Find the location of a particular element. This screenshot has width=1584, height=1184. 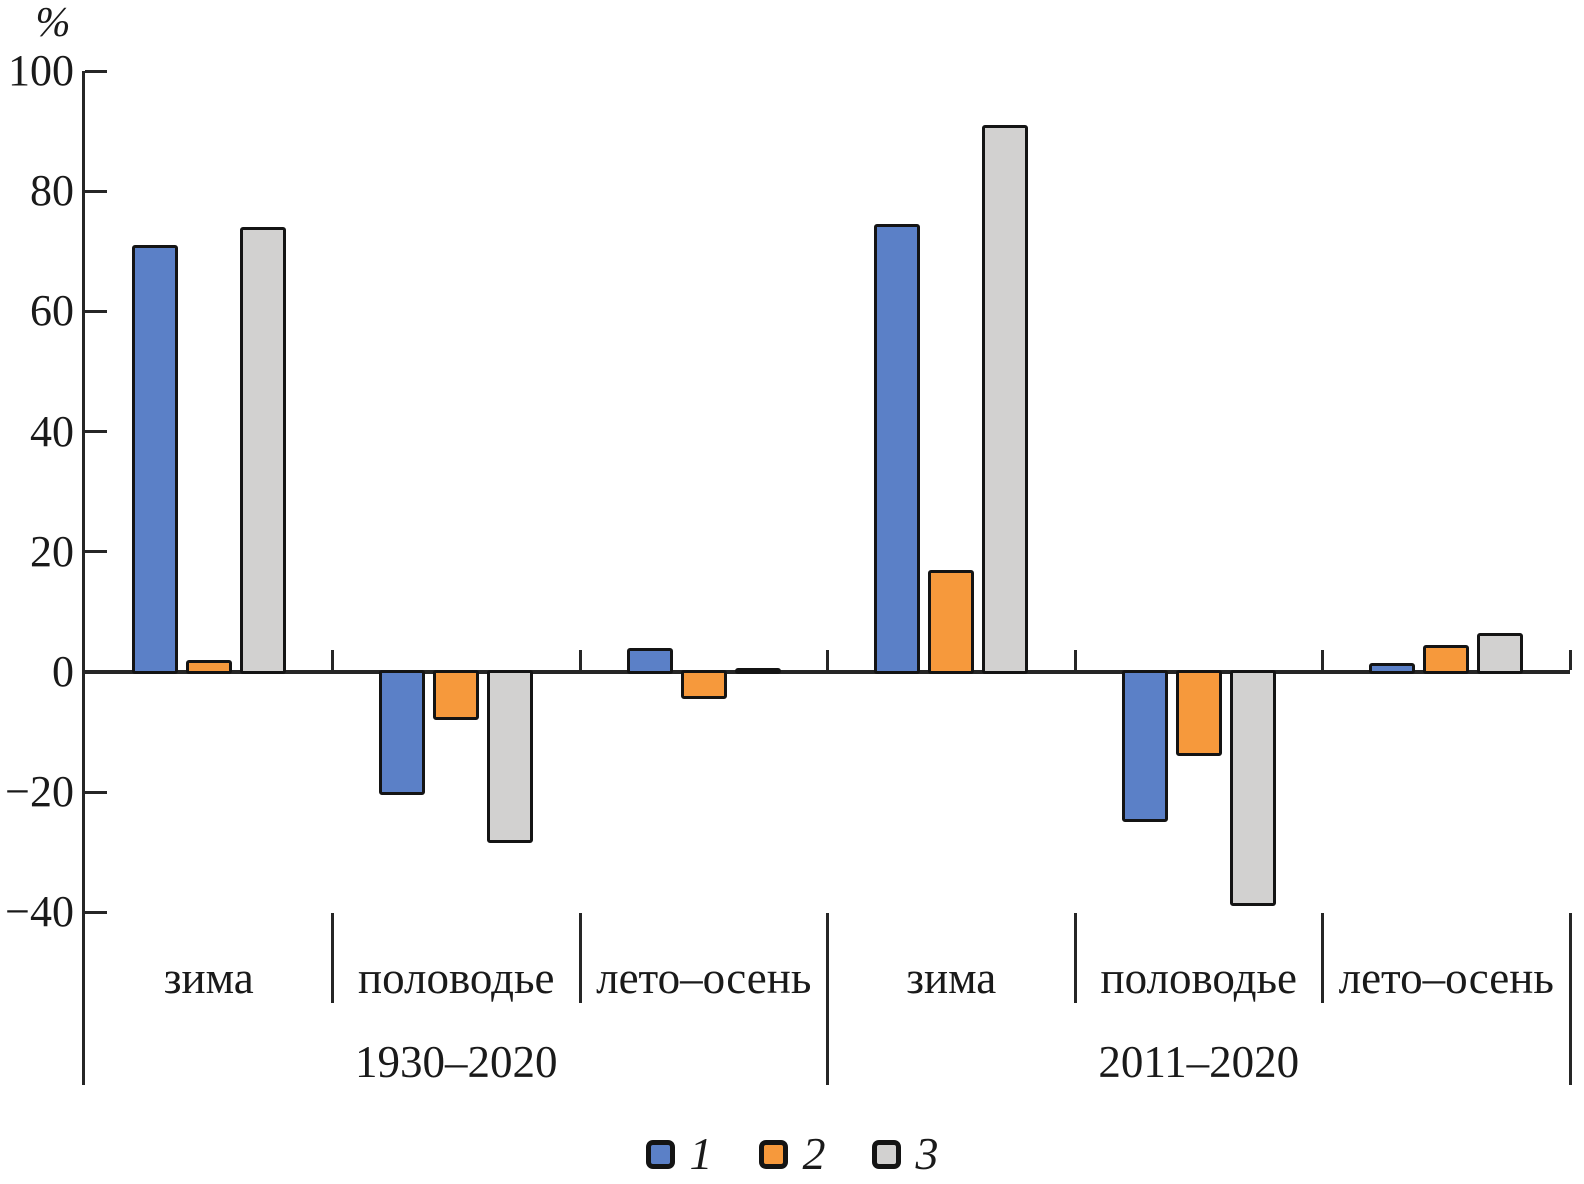

bar-series2-flood-1930 is located at coordinates (456, 695).